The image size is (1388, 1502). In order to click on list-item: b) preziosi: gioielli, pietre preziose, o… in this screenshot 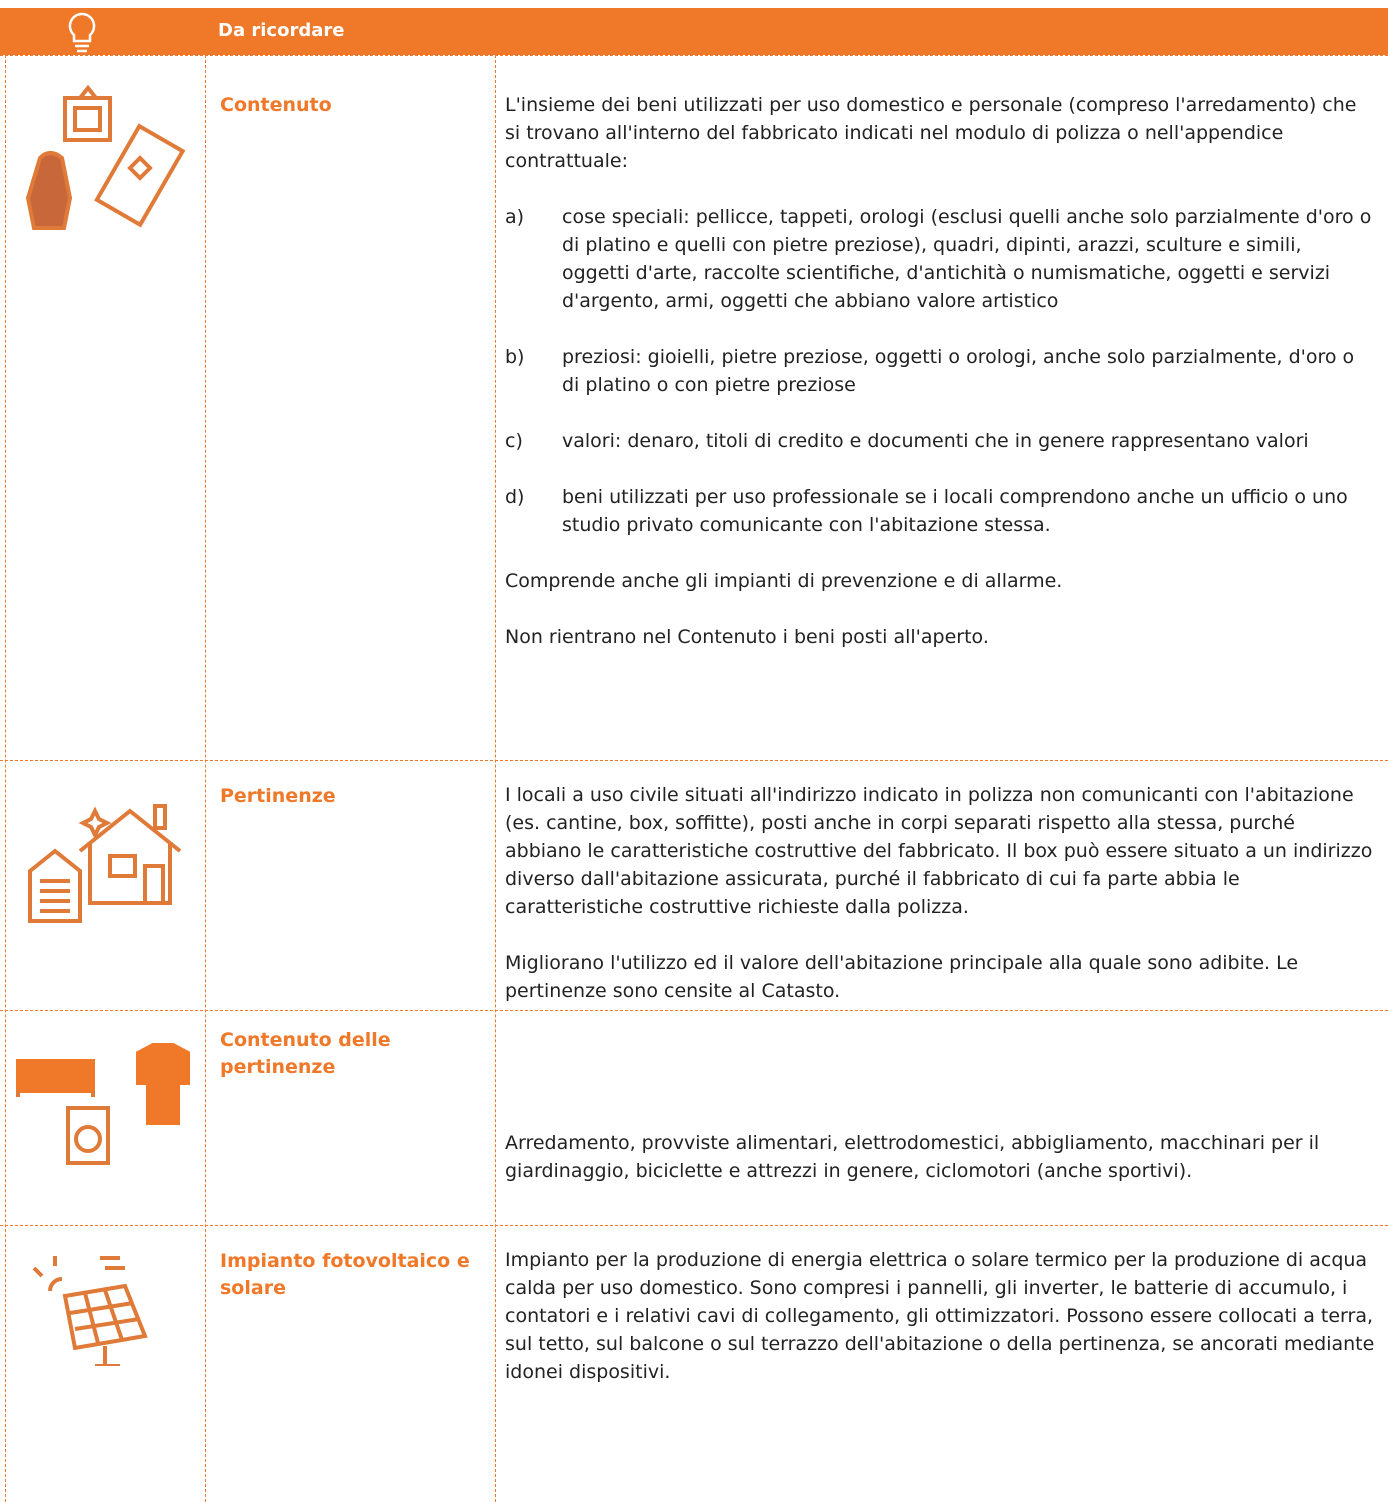, I will do `click(940, 371)`.